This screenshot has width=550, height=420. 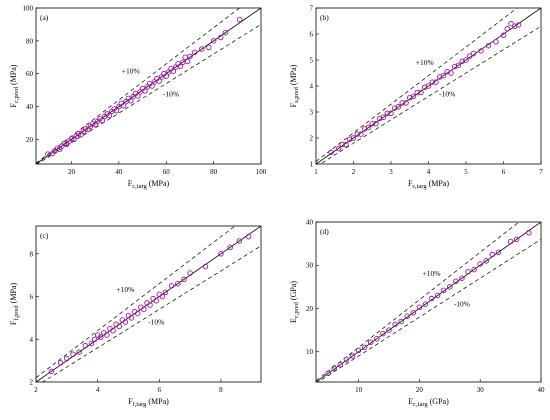 I want to click on y-tick-label: 4, so click(x=32, y=340).